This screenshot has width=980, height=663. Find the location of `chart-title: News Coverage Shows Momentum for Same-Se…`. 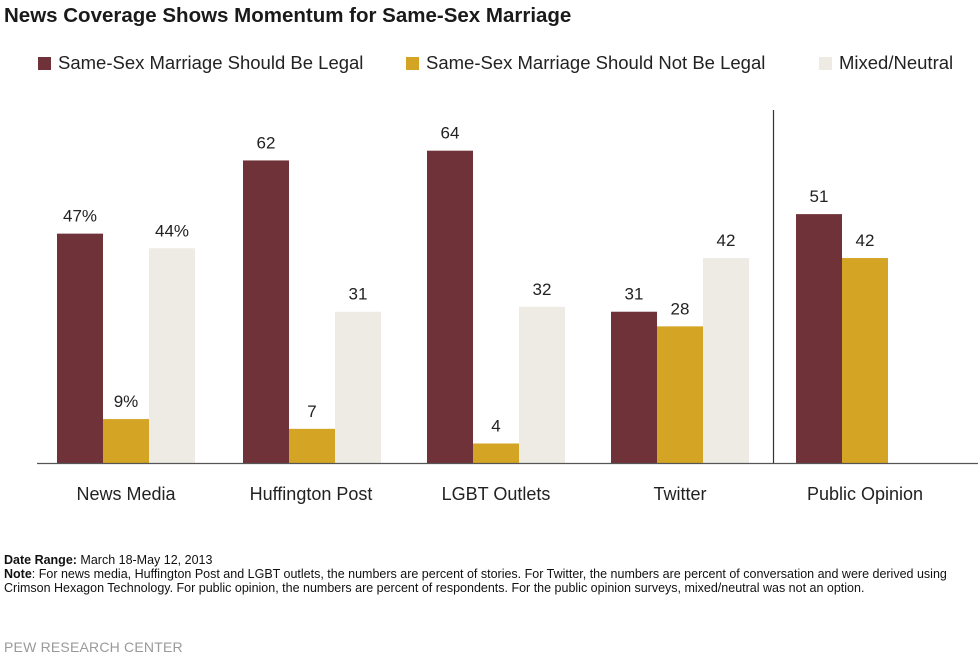

chart-title: News Coverage Shows Momentum for Same-Se… is located at coordinates (288, 15).